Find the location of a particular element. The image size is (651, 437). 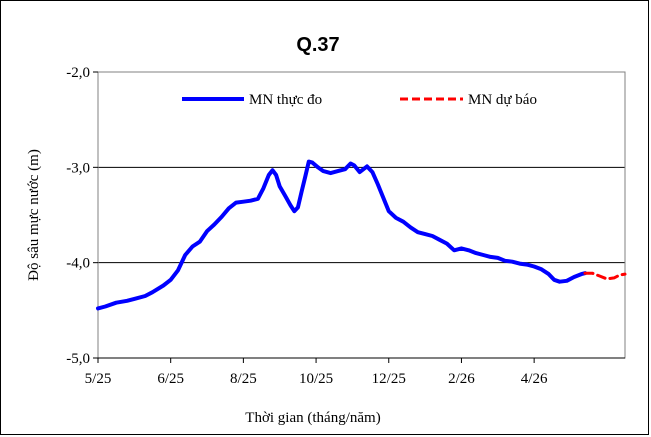

x-tick-label: 6/25 is located at coordinates (170, 379).